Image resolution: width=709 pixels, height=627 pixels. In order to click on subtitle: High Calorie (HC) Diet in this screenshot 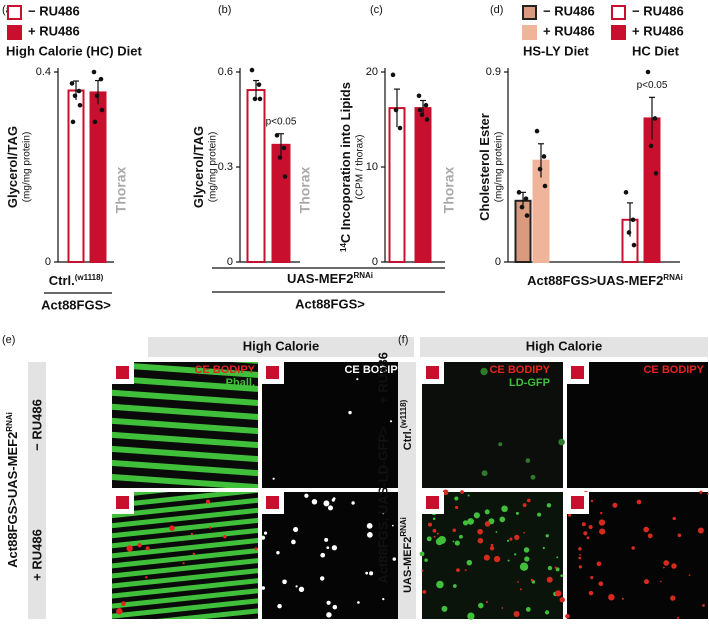, I will do `click(74, 50)`.